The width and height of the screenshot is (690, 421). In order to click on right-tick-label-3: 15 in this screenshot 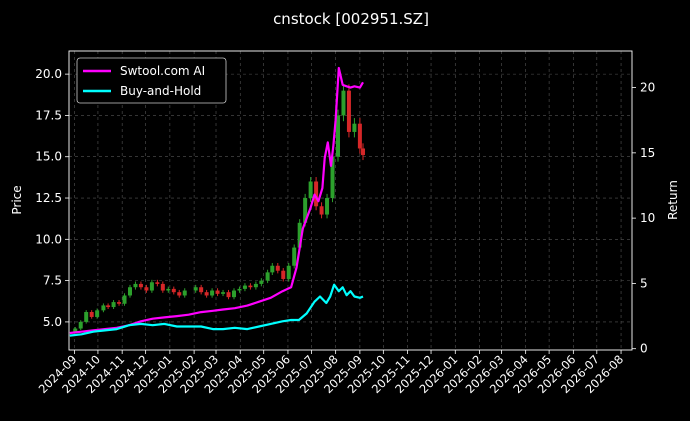, I will do `click(647, 153)`.